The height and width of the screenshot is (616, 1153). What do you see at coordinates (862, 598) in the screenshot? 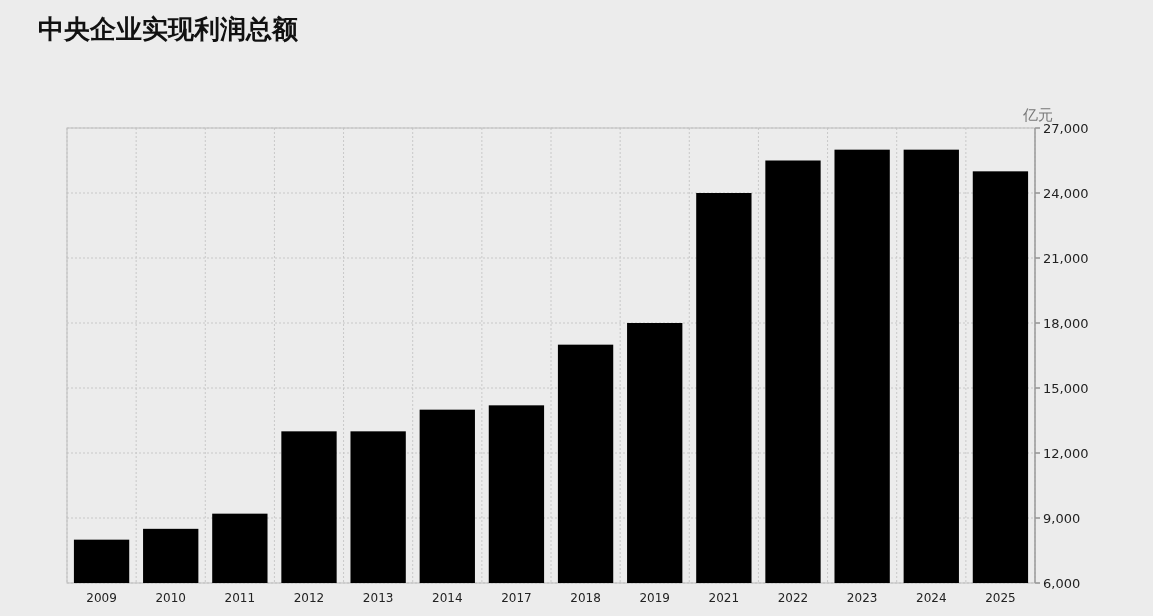
I see `x-tick-label: 2023` at bounding box center [862, 598].